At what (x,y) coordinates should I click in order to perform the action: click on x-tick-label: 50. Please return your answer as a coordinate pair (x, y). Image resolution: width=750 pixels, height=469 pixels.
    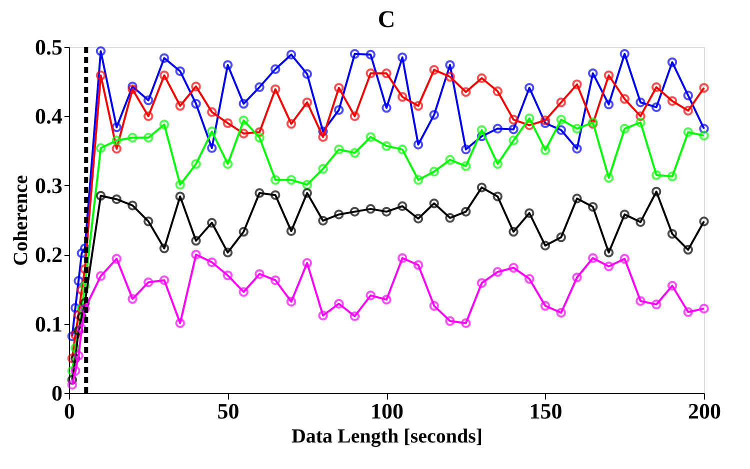
    Looking at the image, I should click on (228, 411).